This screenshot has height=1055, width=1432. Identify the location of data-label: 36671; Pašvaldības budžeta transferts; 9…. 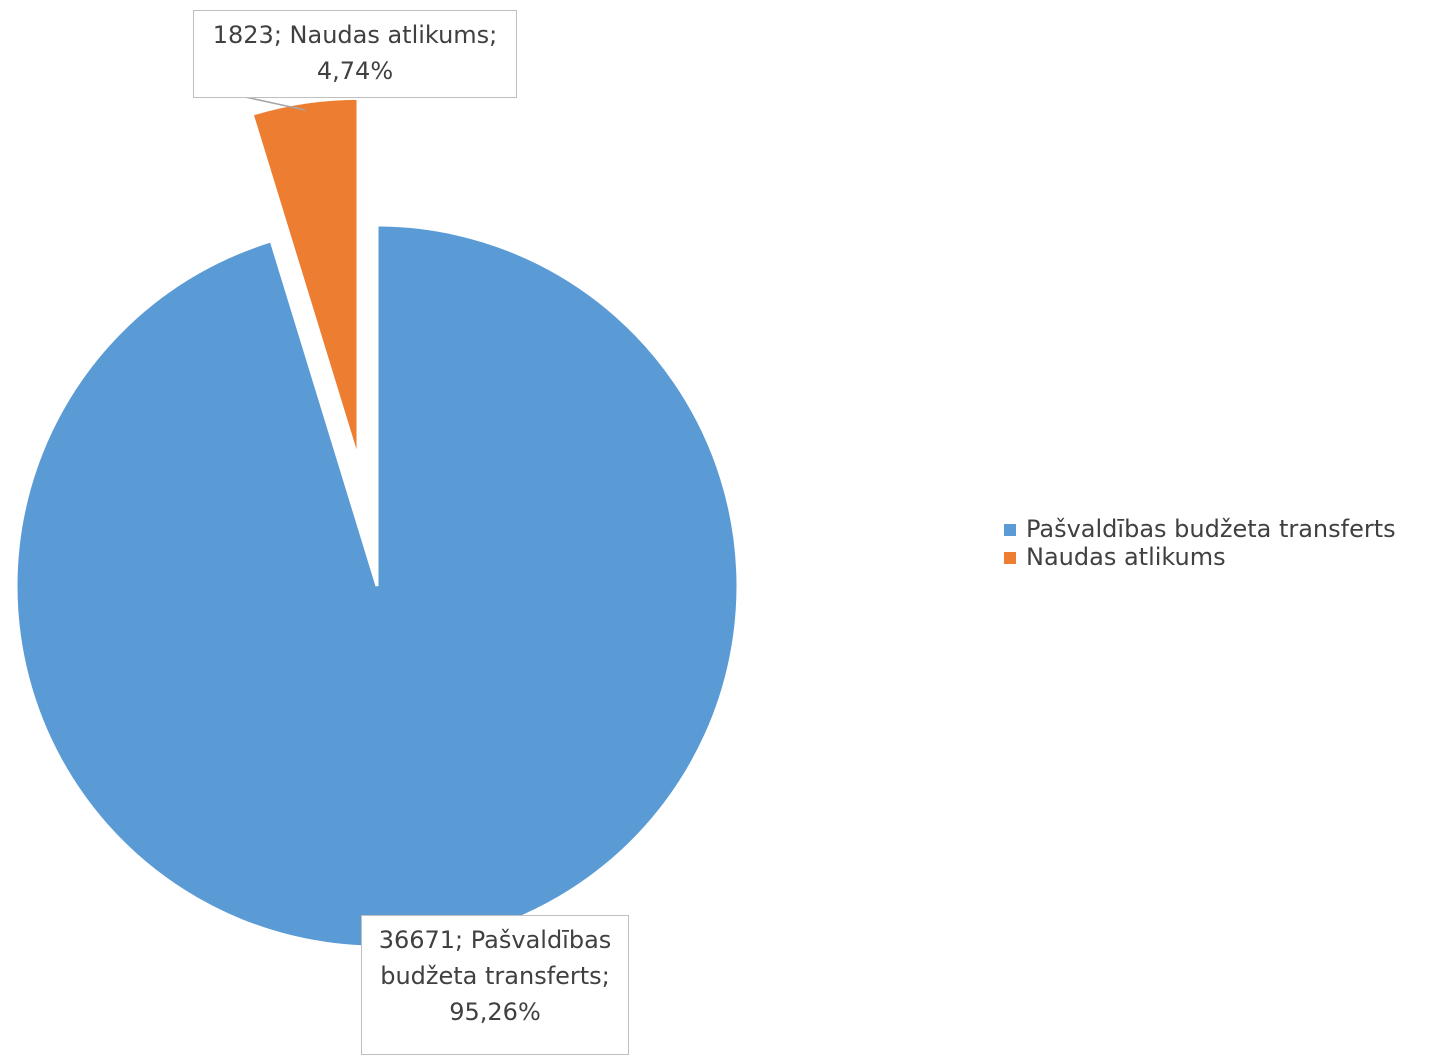
(495, 985).